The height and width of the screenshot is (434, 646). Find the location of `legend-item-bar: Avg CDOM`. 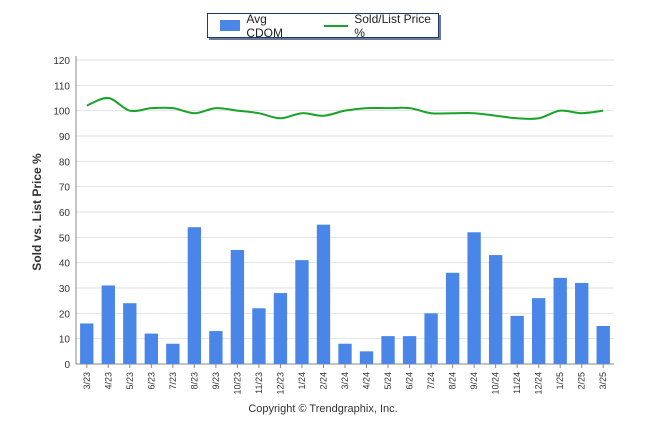

legend-item-bar: Avg CDOM is located at coordinates (255, 26).